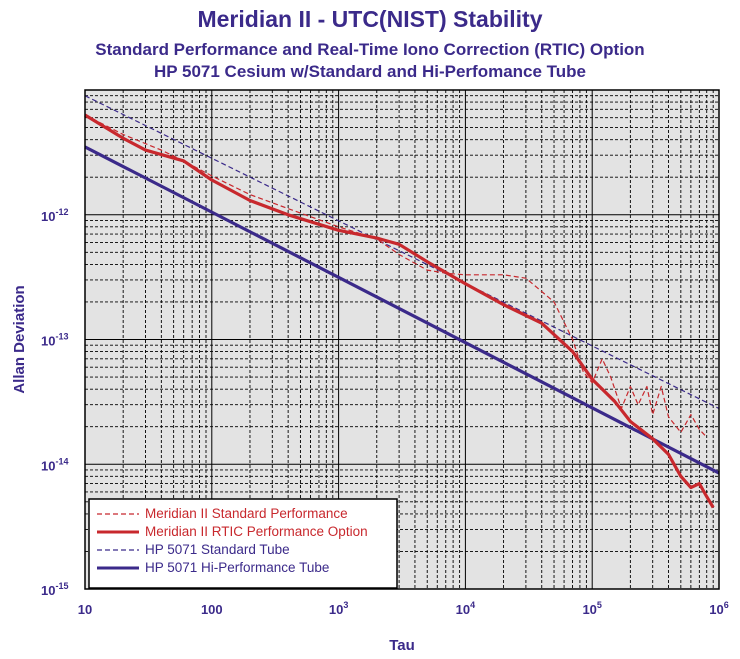  What do you see at coordinates (465, 608) in the screenshot?
I see `x-tick-label: 10⁴` at bounding box center [465, 608].